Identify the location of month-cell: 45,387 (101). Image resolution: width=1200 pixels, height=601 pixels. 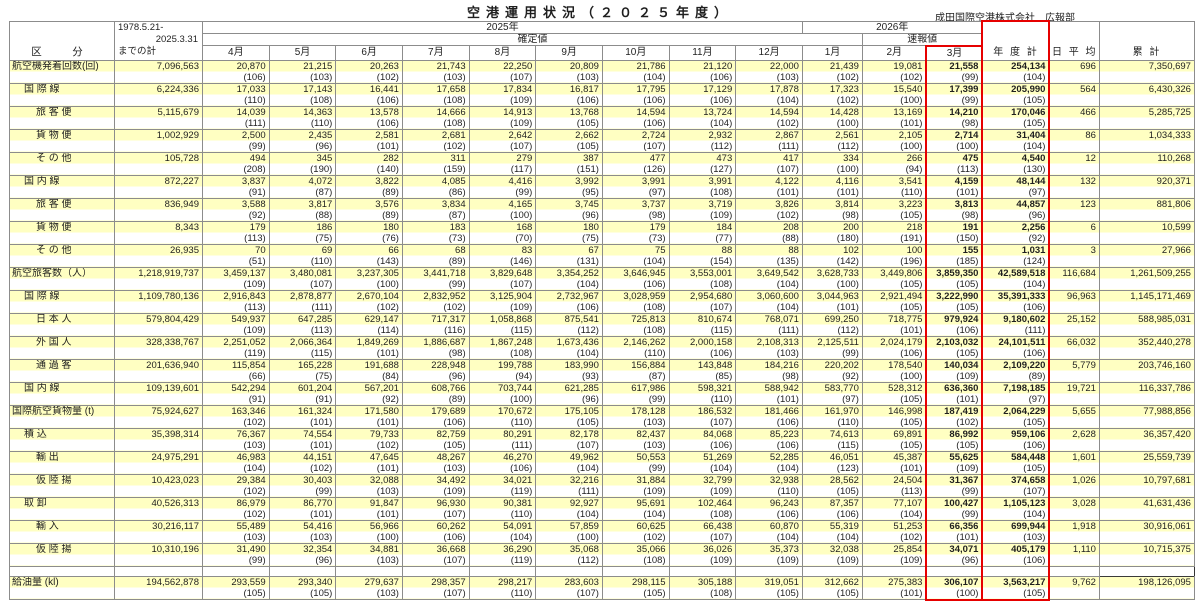
(894, 462).